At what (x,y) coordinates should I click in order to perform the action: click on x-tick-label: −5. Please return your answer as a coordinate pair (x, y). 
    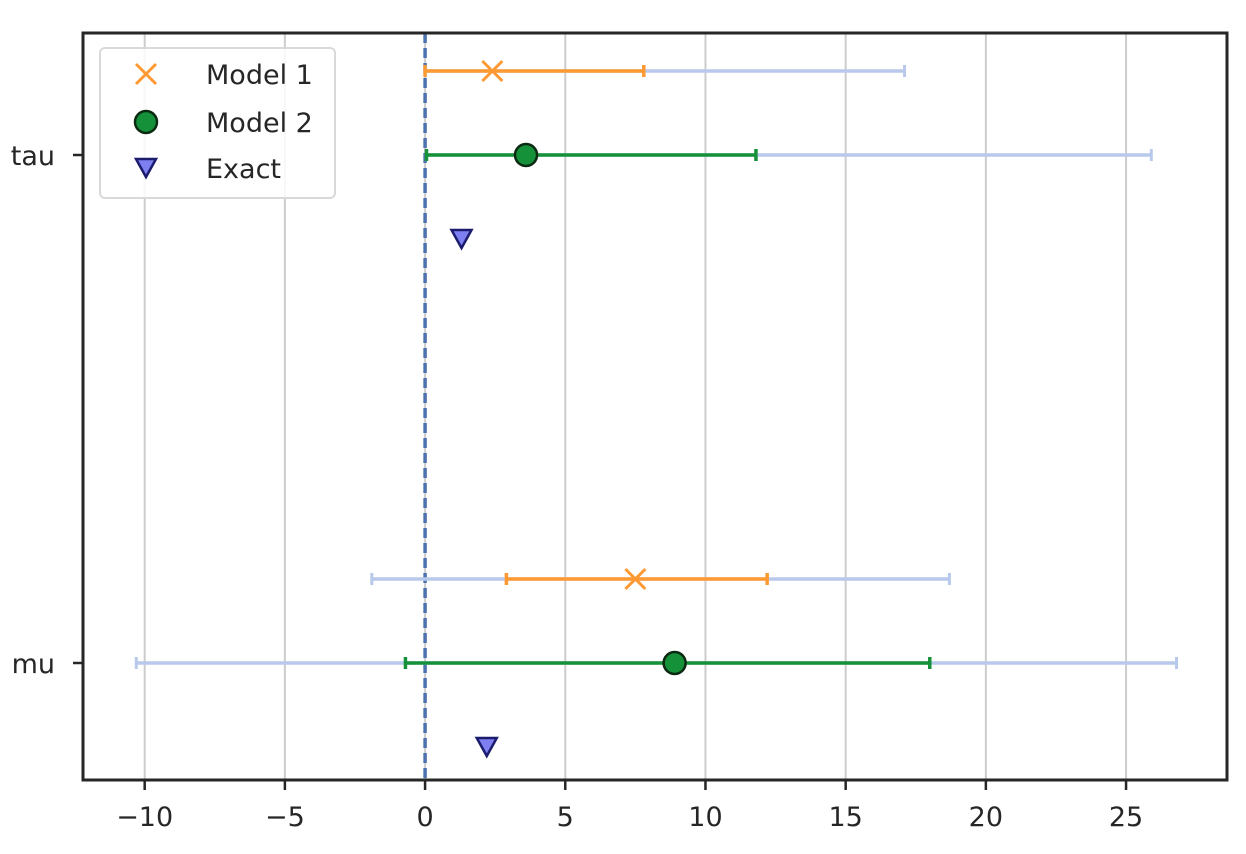
    Looking at the image, I should click on (285, 817).